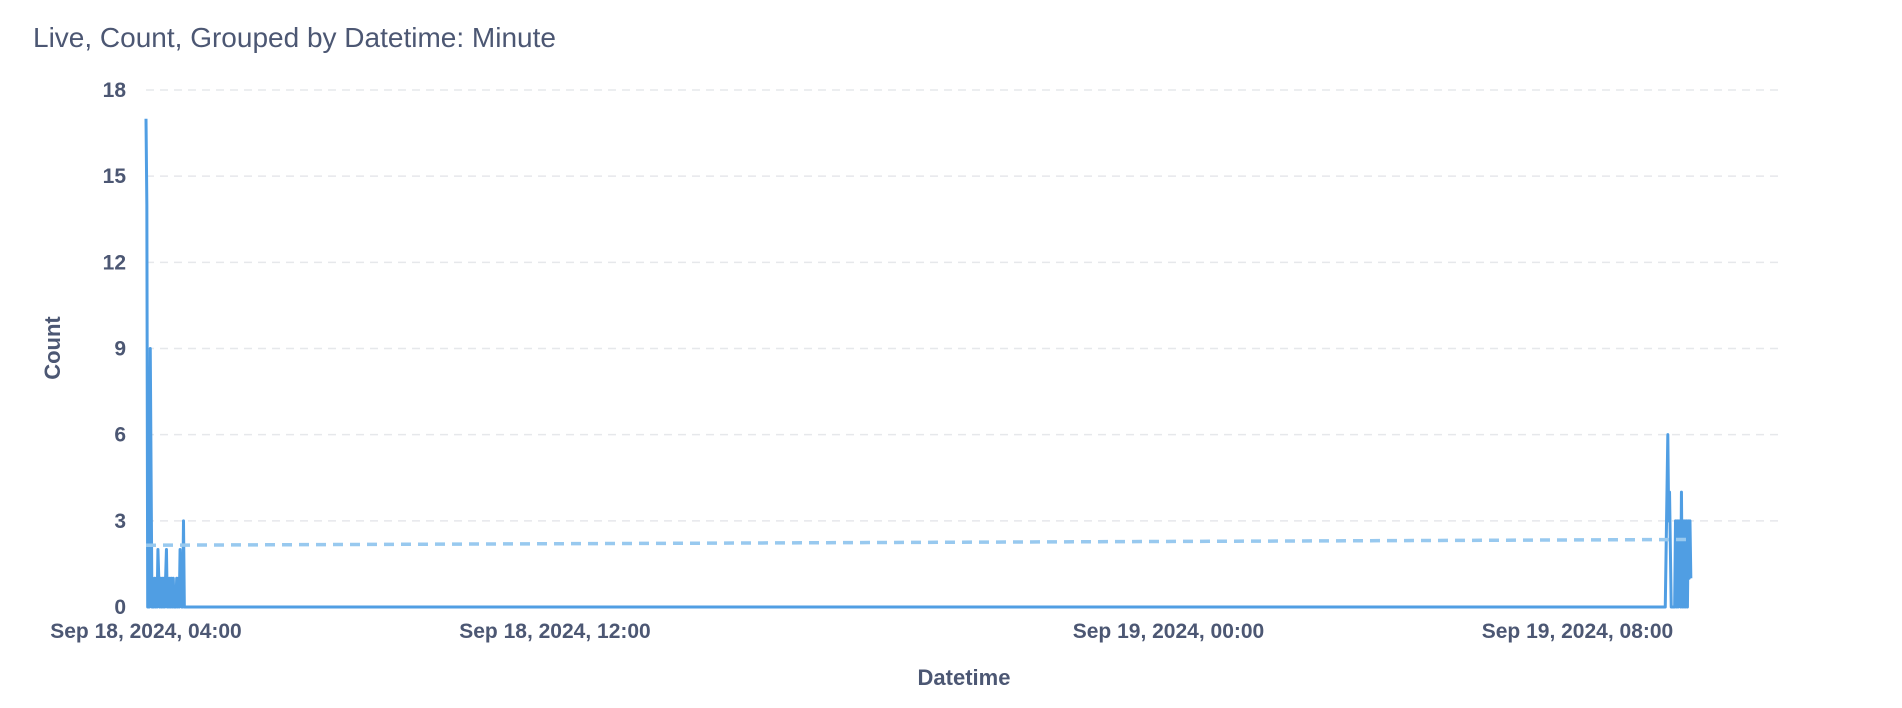 This screenshot has width=1902, height=708. What do you see at coordinates (964, 677) in the screenshot?
I see `x-axis-label: Datetime` at bounding box center [964, 677].